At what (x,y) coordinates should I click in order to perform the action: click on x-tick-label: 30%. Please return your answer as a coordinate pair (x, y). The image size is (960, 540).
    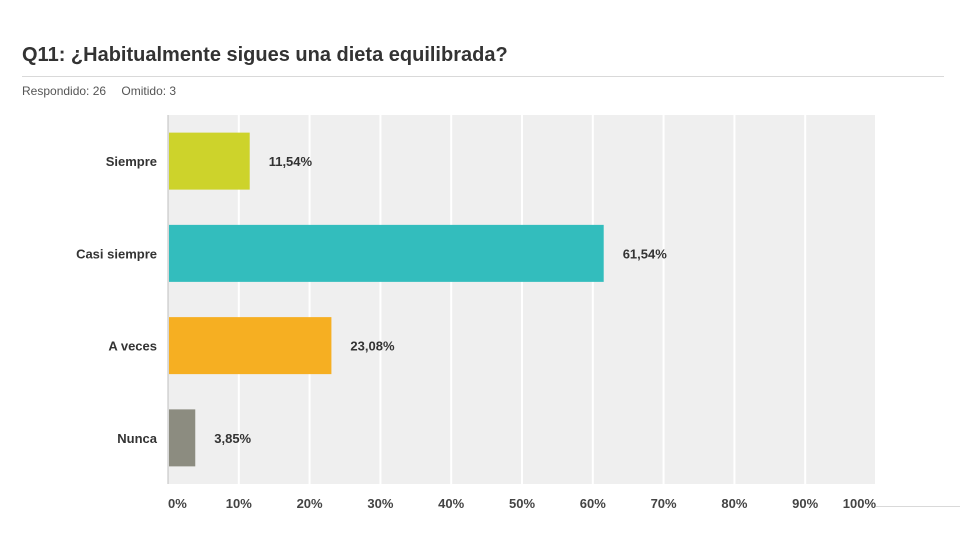
    Looking at the image, I should click on (380, 503).